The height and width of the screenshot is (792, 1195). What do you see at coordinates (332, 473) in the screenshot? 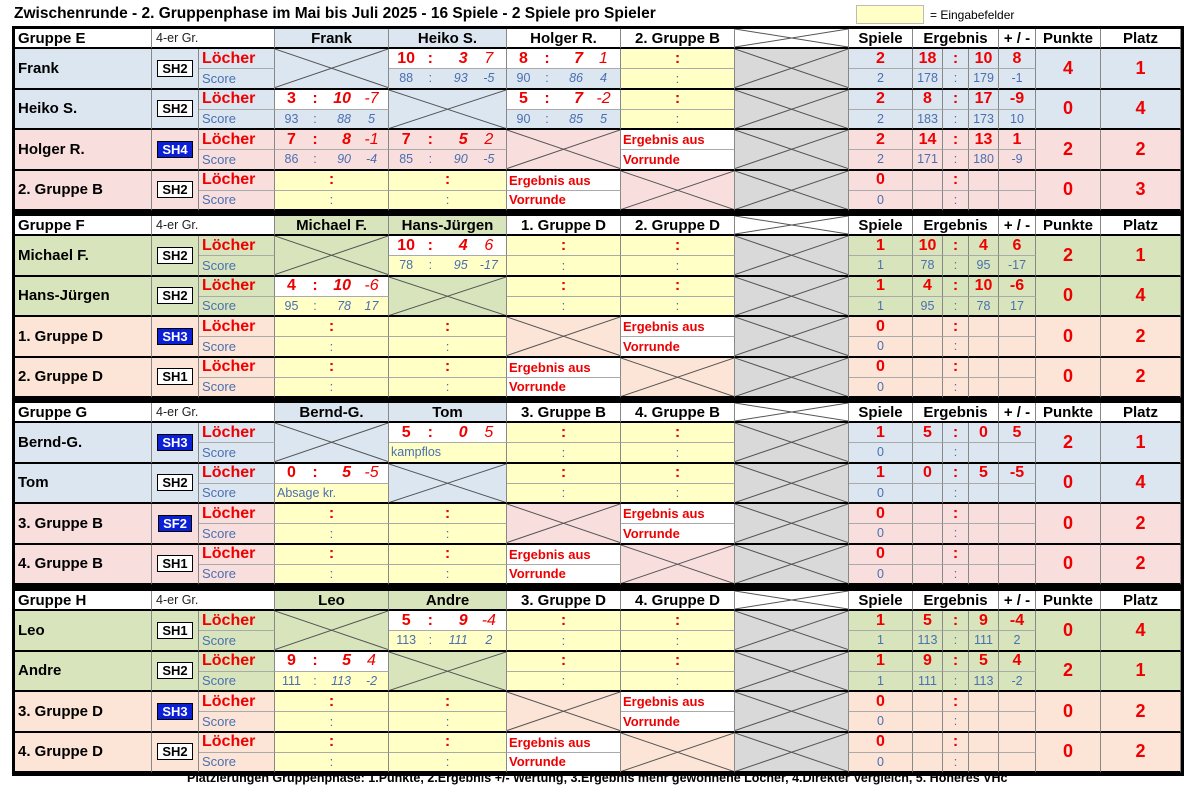
I see `match-holes-input: 0: 5 -5` at bounding box center [332, 473].